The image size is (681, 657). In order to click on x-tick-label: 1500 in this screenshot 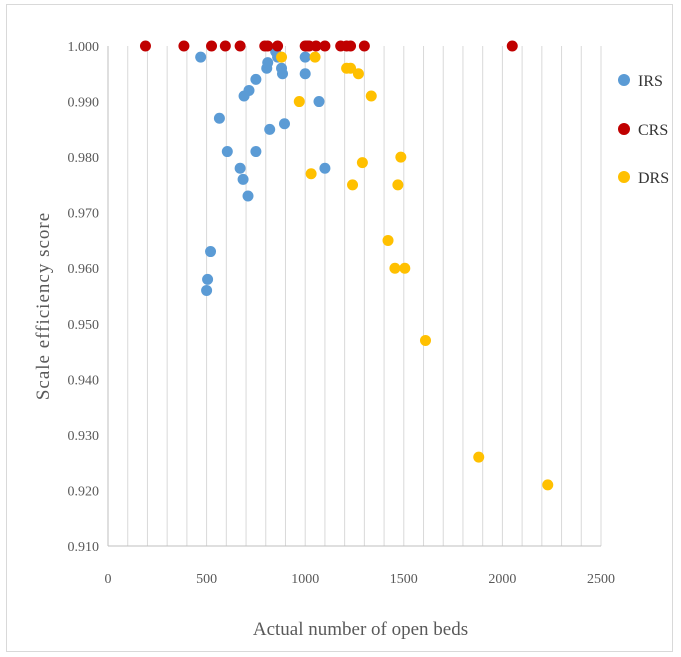, I will do `click(404, 579)`.